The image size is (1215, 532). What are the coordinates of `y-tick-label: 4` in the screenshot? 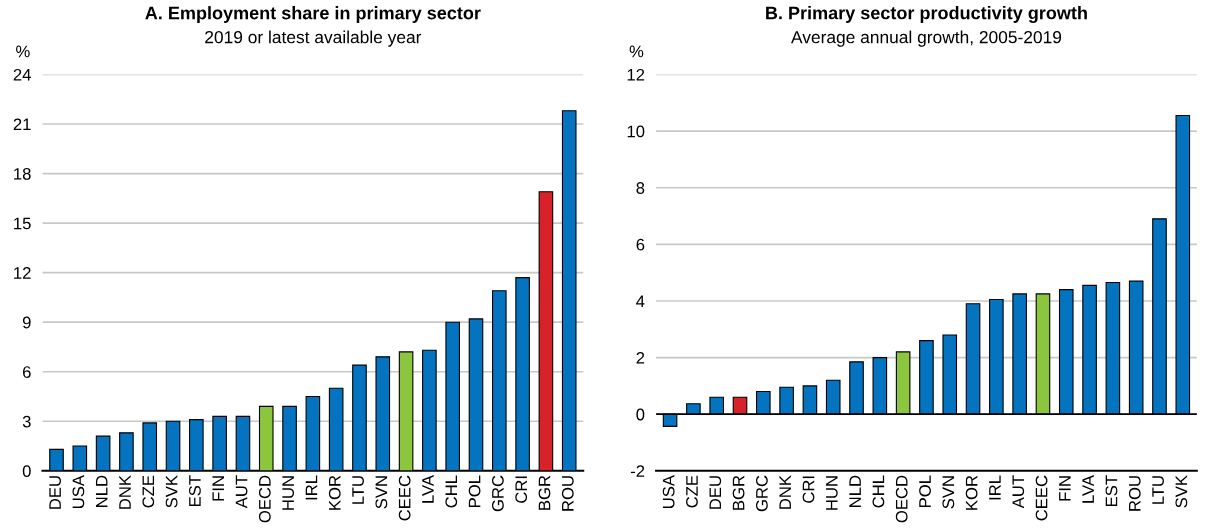 It's located at (640, 301).